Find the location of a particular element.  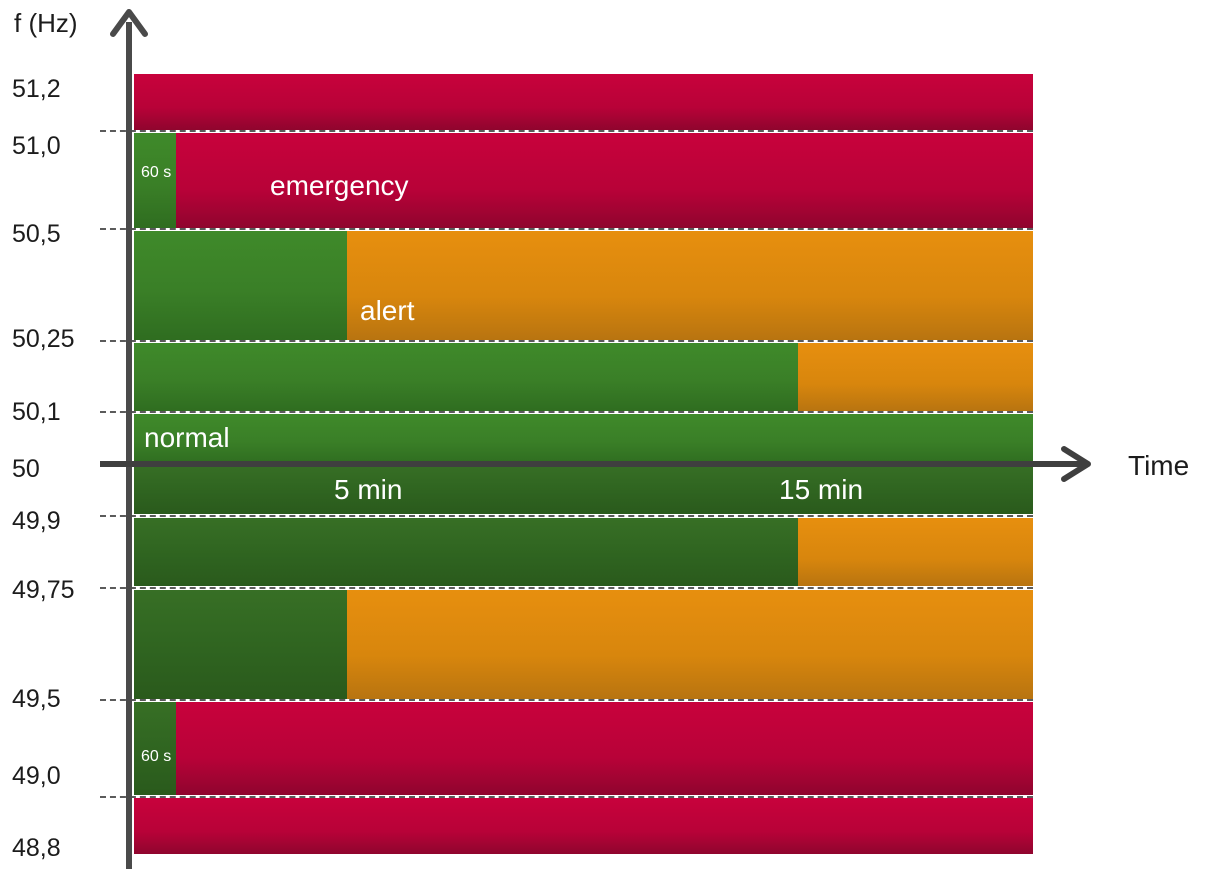

y-tick-label: 49,9 is located at coordinates (36, 521).